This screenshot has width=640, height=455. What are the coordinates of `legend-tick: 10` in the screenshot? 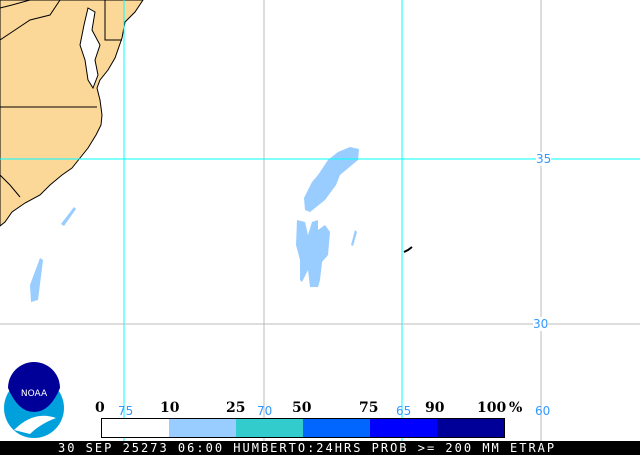 It's located at (170, 408).